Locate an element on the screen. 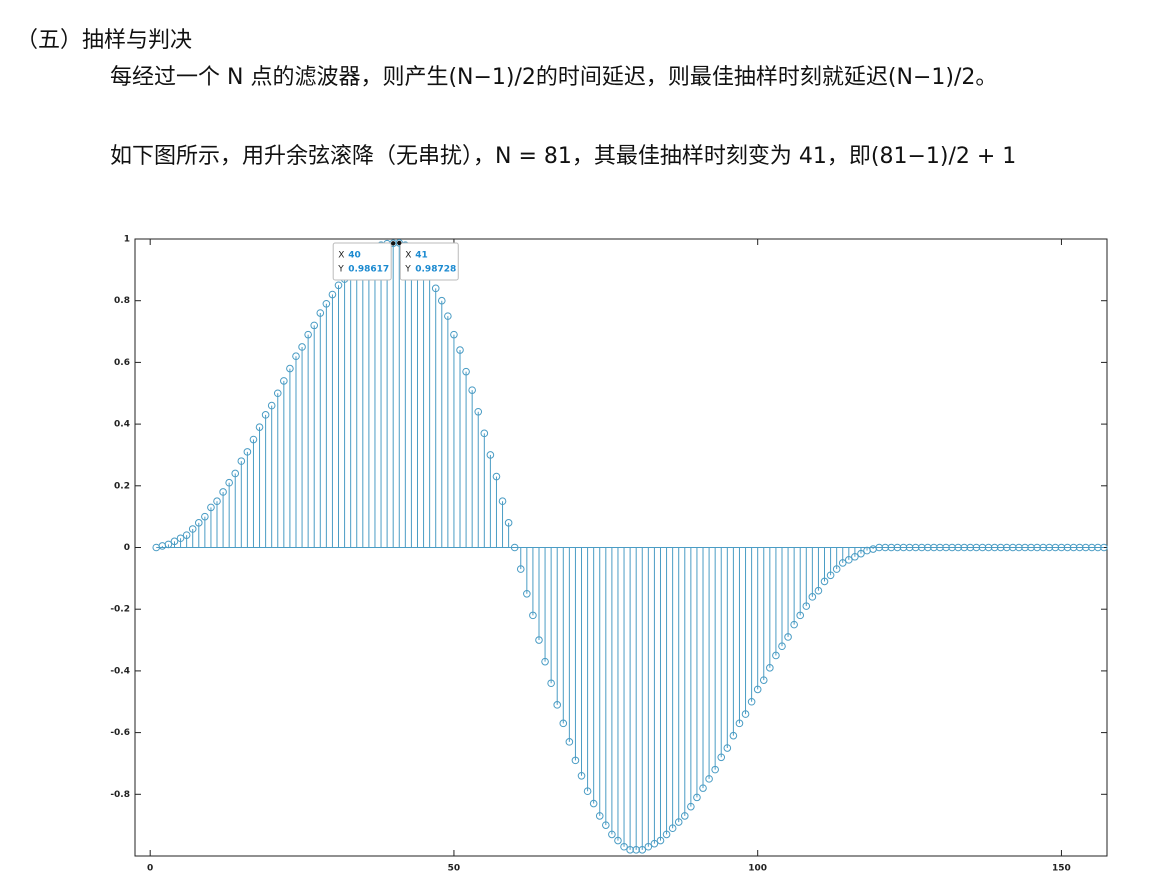  y-tick-label: -0.4 is located at coordinates (120, 671).